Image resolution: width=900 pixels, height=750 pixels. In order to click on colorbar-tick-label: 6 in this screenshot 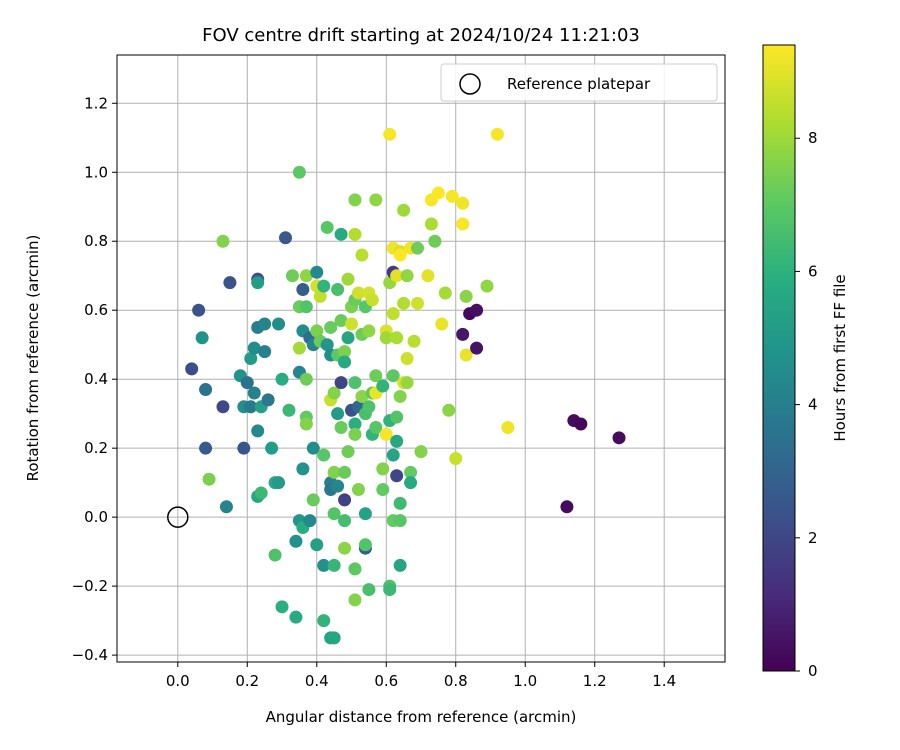, I will do `click(813, 271)`.